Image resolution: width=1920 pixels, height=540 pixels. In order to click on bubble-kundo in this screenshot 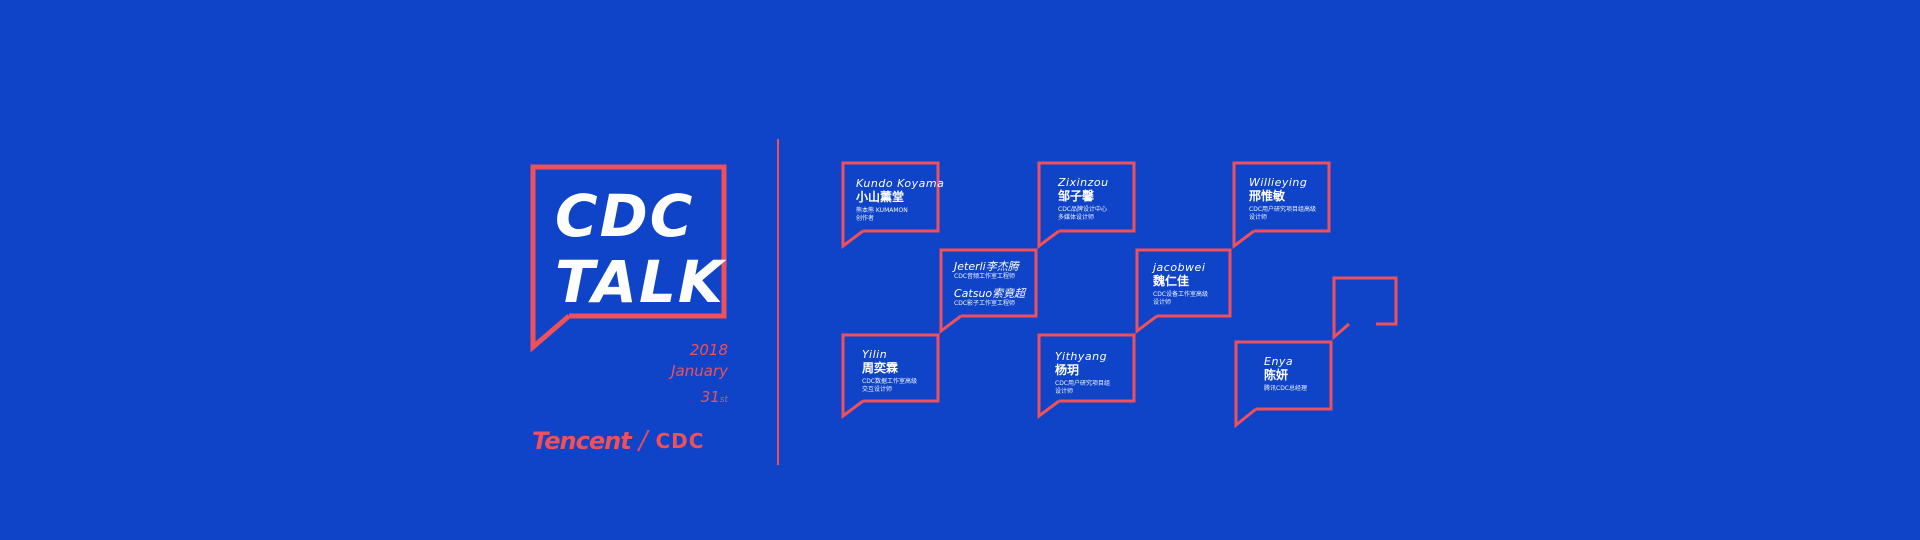, I will do `click(890, 205)`.